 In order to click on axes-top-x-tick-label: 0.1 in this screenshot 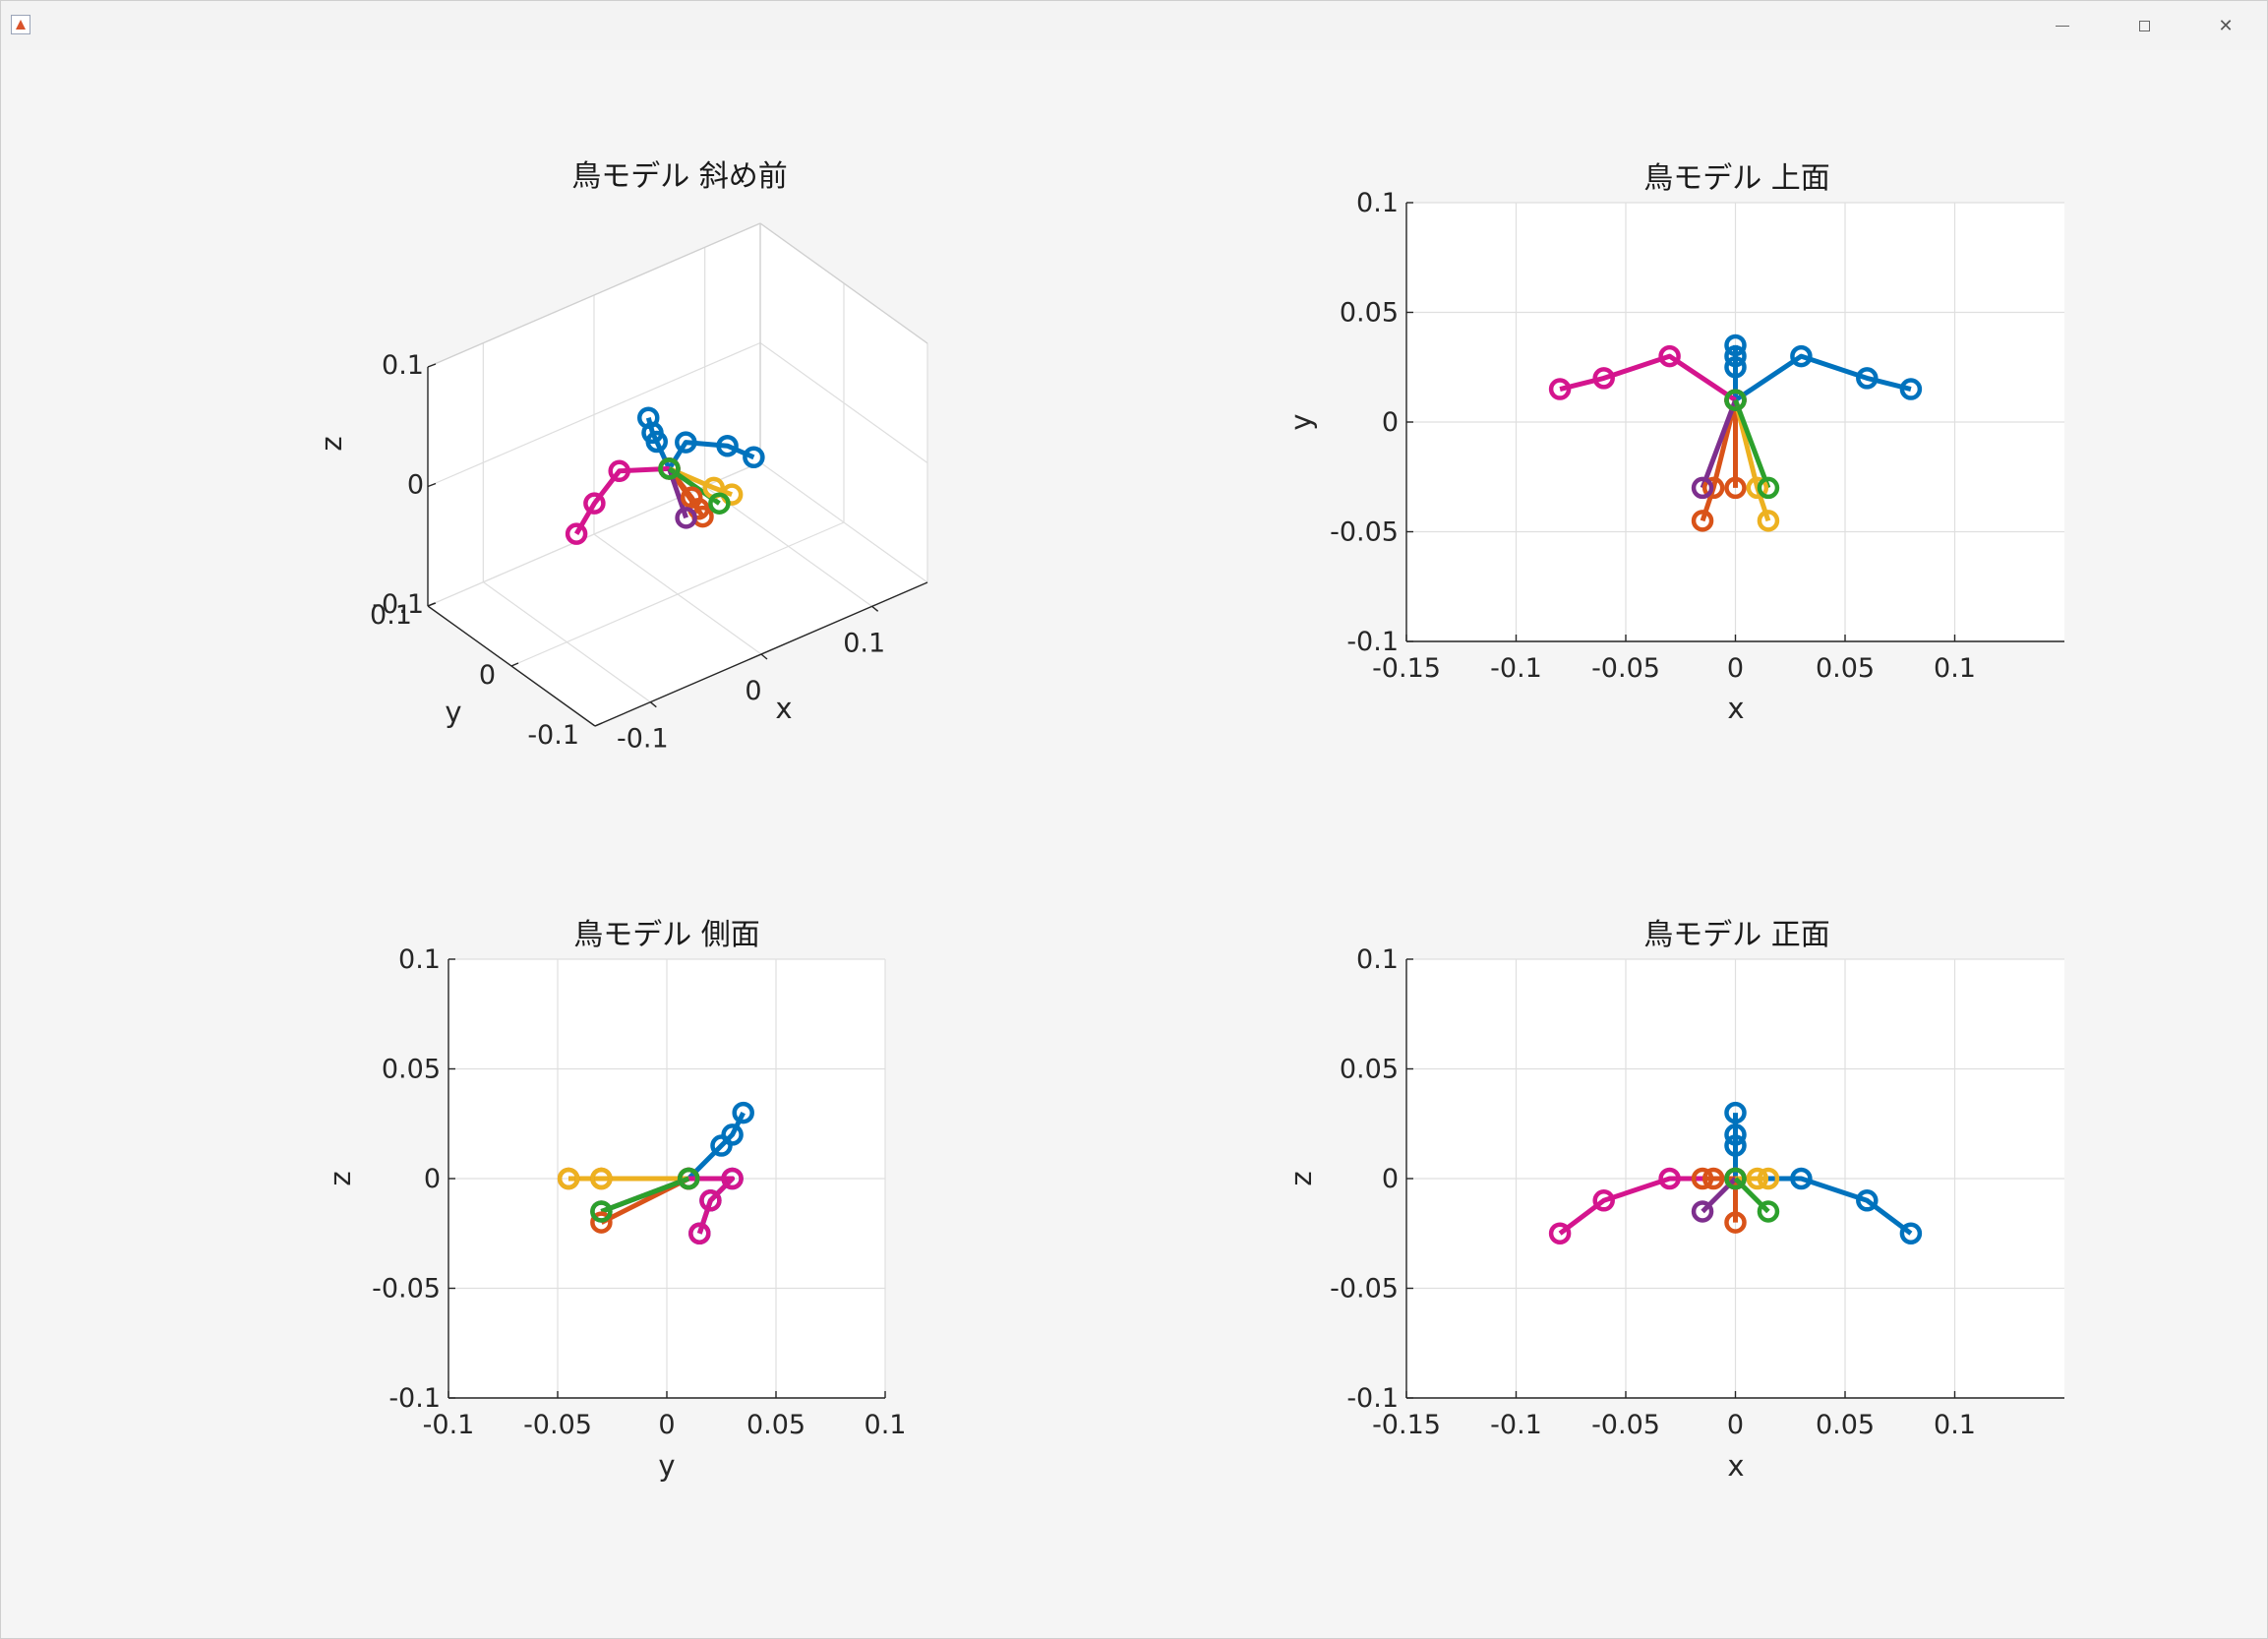, I will do `click(1955, 668)`.